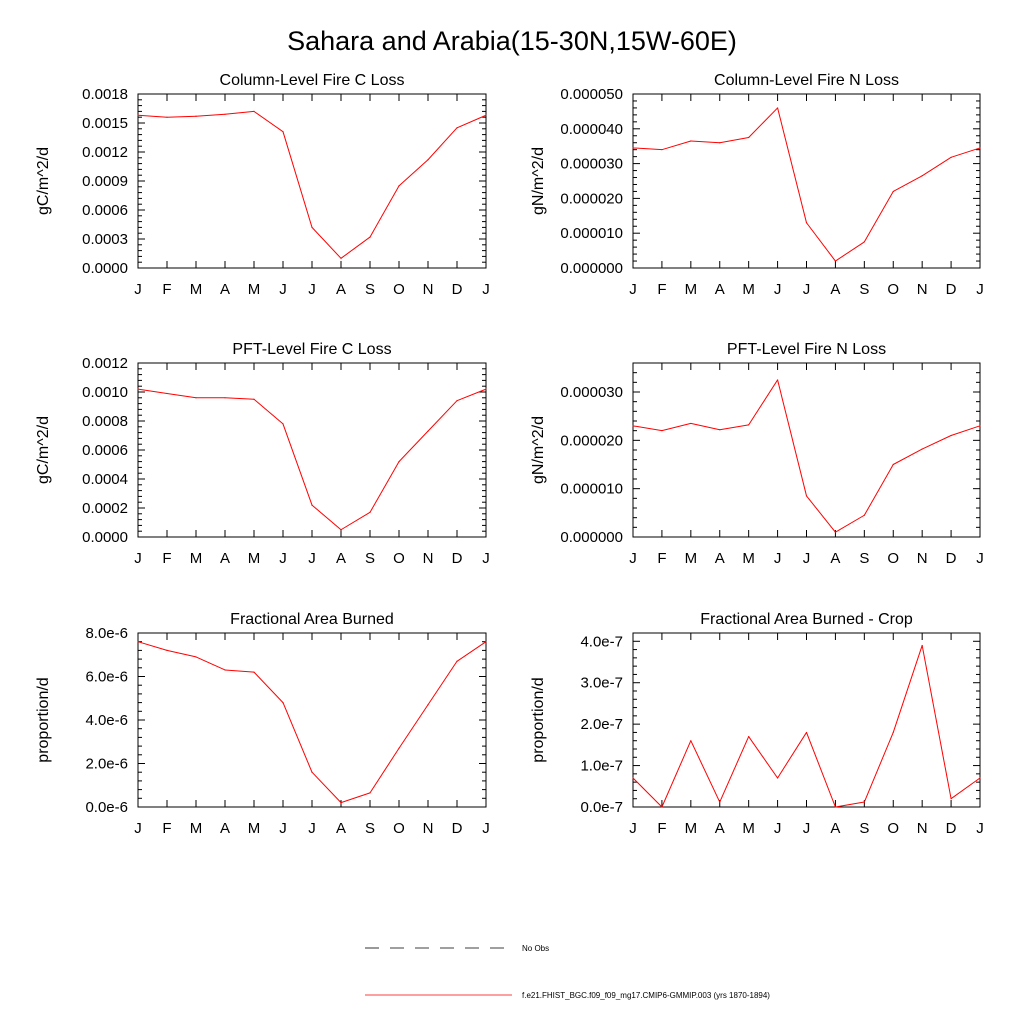  What do you see at coordinates (105, 239) in the screenshot?
I see `y-tick-label: 0.0003` at bounding box center [105, 239].